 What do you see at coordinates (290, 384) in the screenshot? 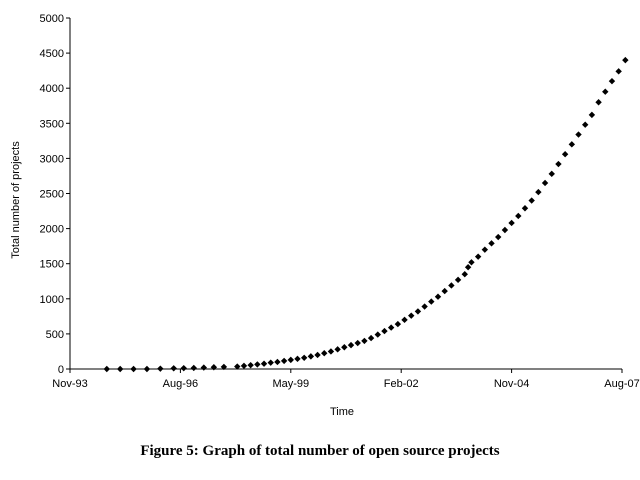
I see `x-tick-label: May-99` at bounding box center [290, 384].